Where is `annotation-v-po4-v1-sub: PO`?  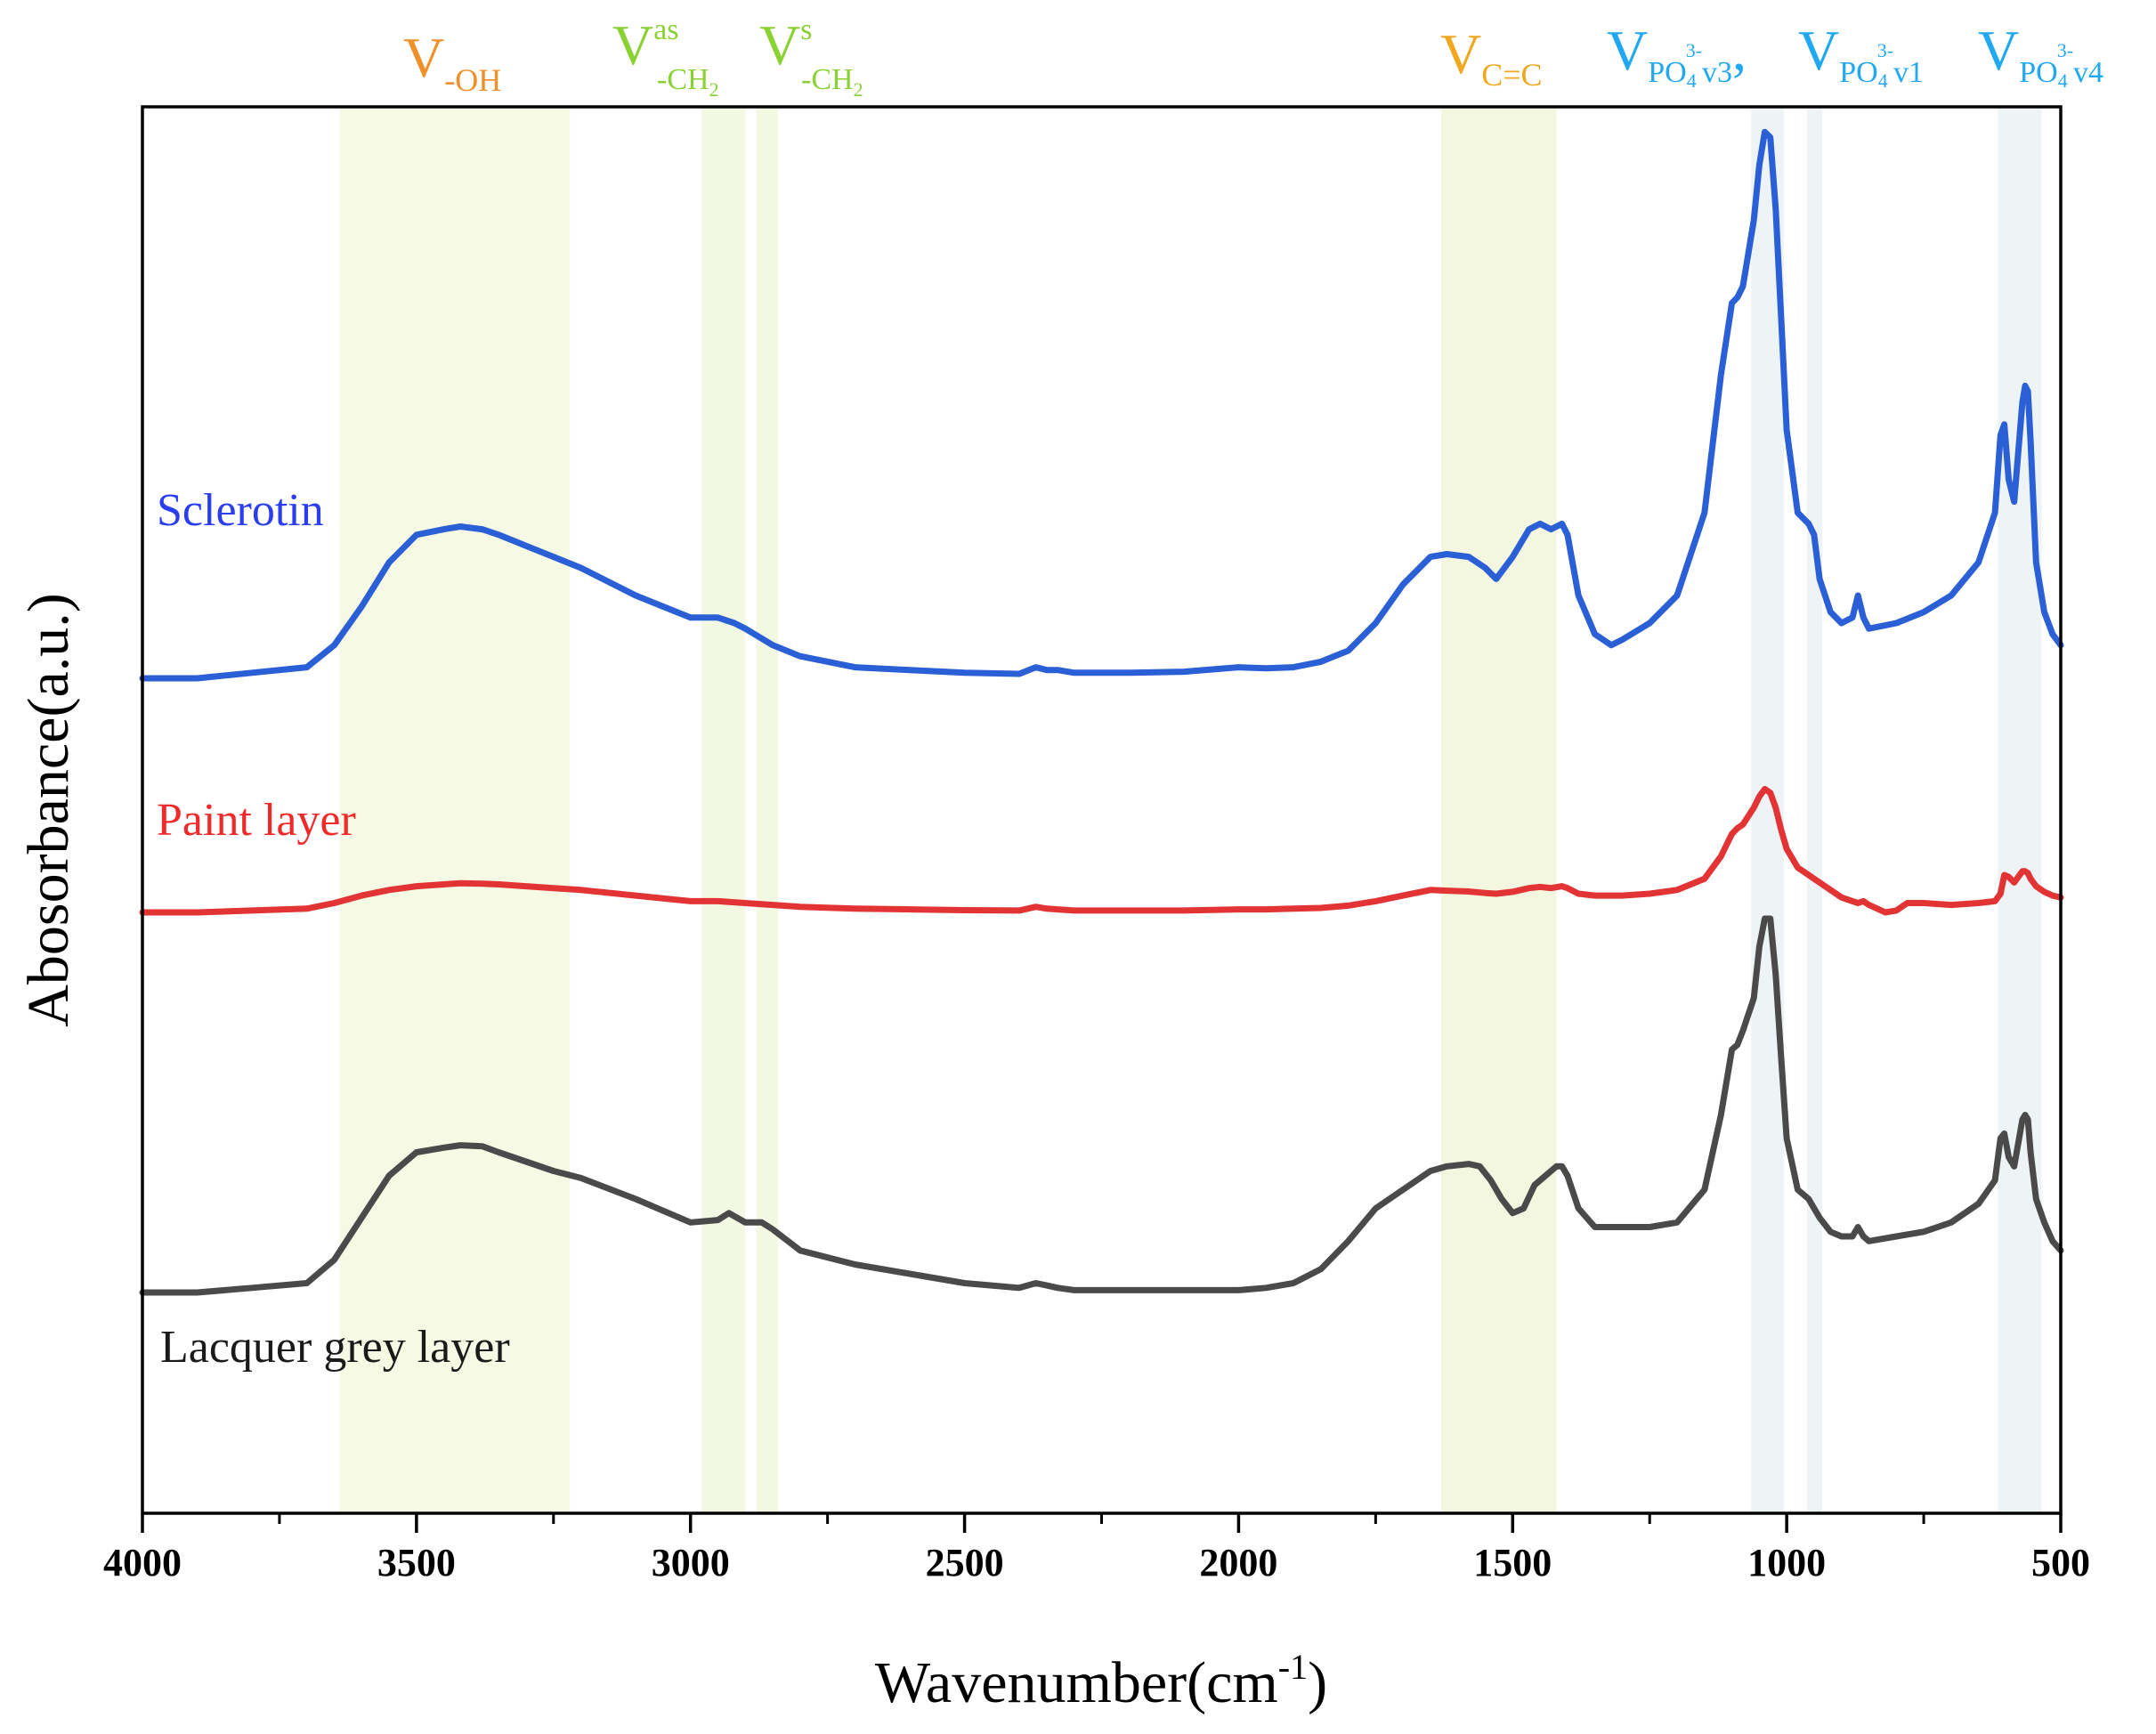 annotation-v-po4-v1-sub: PO is located at coordinates (1858, 72).